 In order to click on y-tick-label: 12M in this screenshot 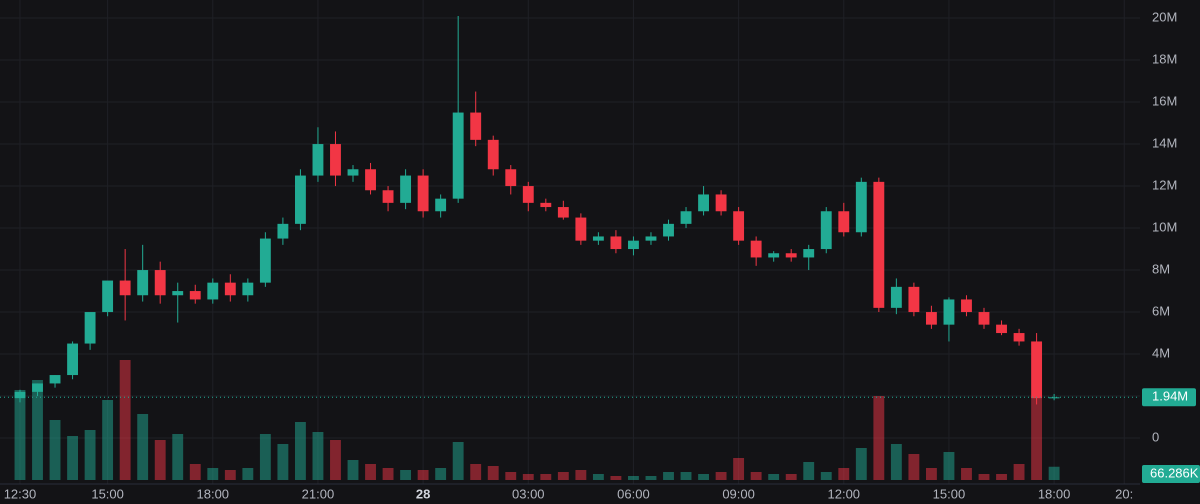, I will do `click(1164, 184)`.